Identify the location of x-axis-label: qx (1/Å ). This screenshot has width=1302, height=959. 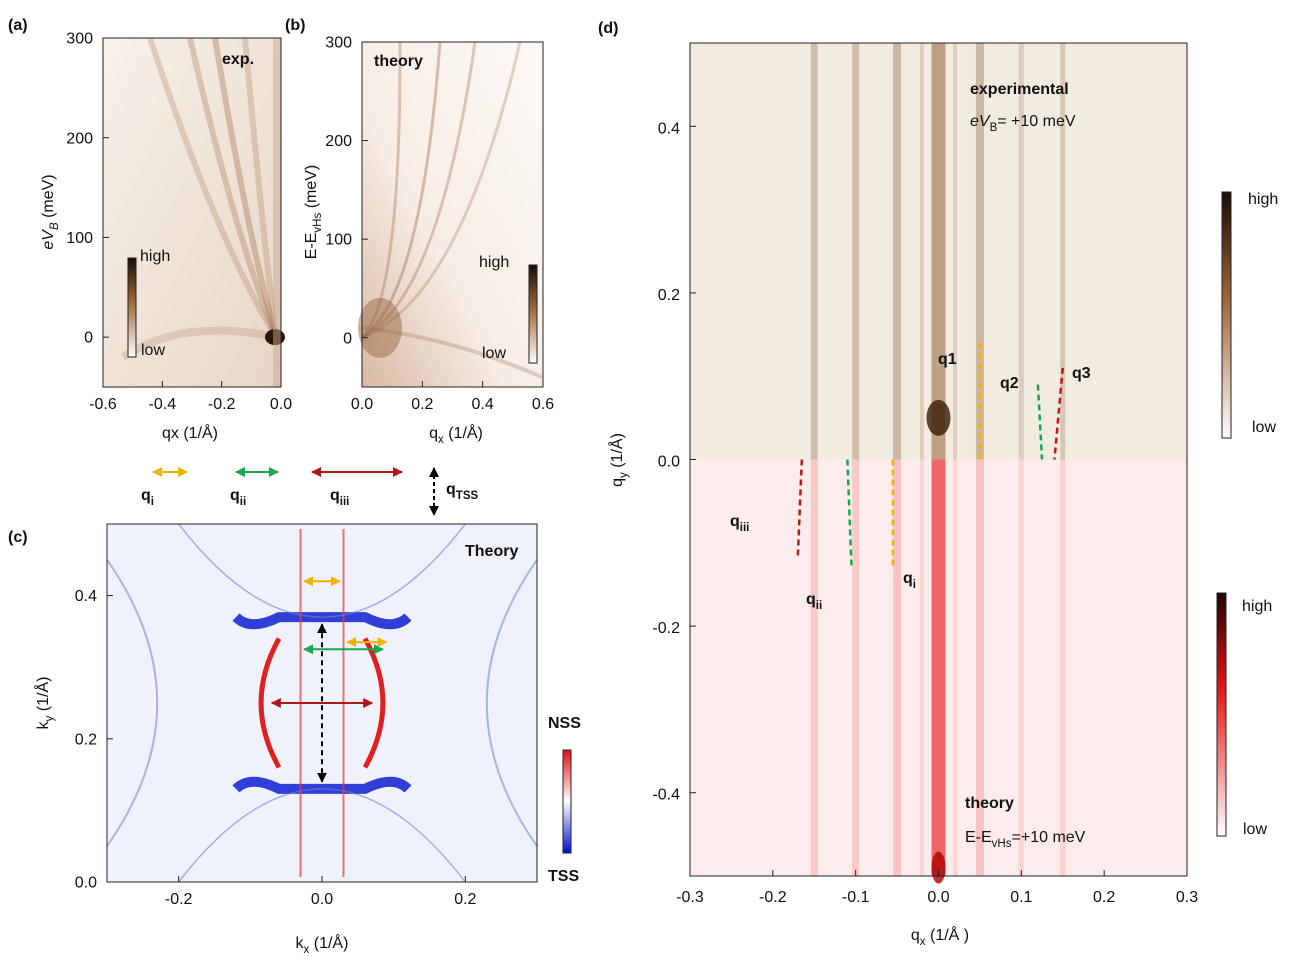
(940, 936).